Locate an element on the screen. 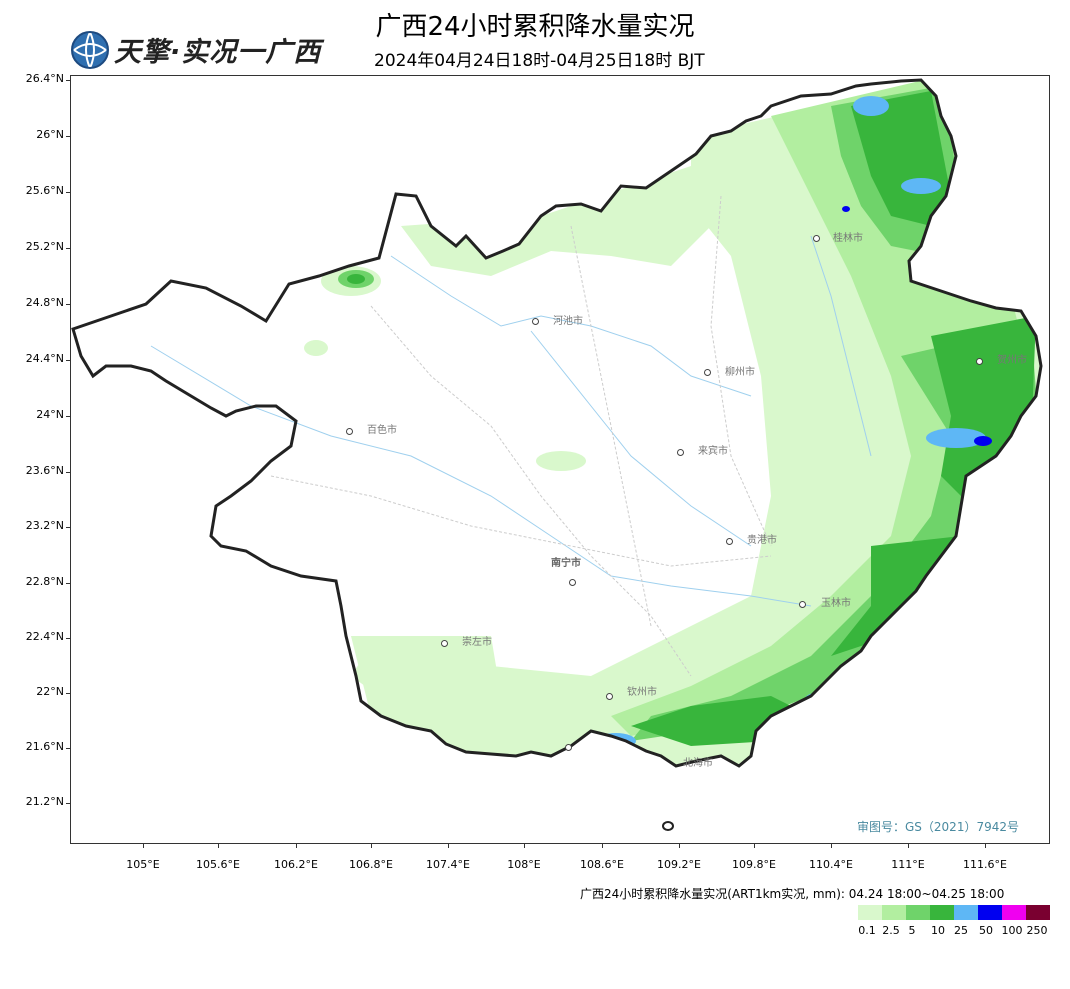 The width and height of the screenshot is (1070, 989). x-tick-label: 105°E is located at coordinates (143, 864).